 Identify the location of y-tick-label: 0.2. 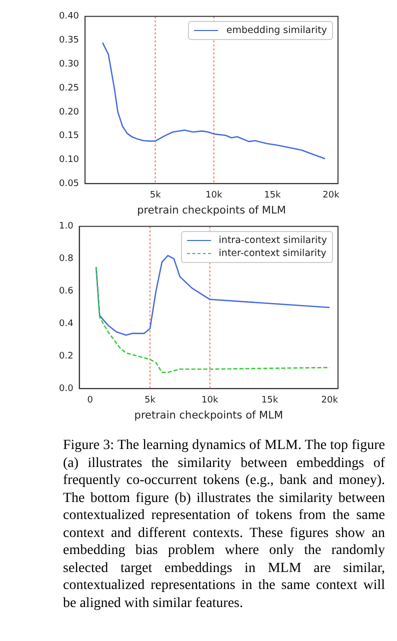
(66, 357).